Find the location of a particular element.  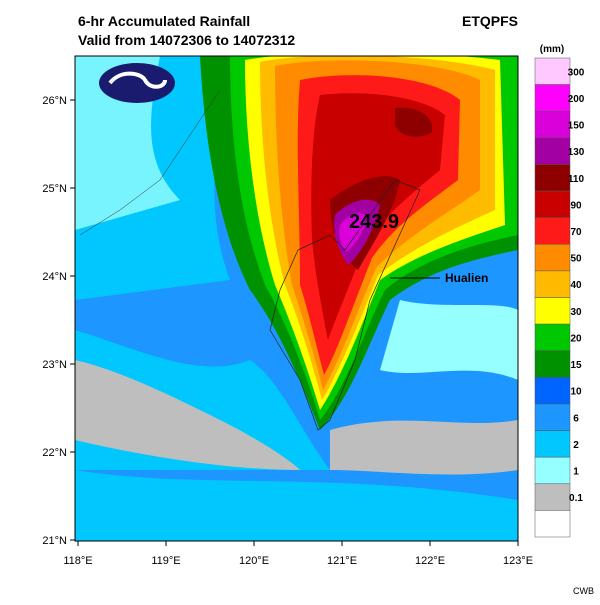

legend-label: 300 is located at coordinates (576, 72).